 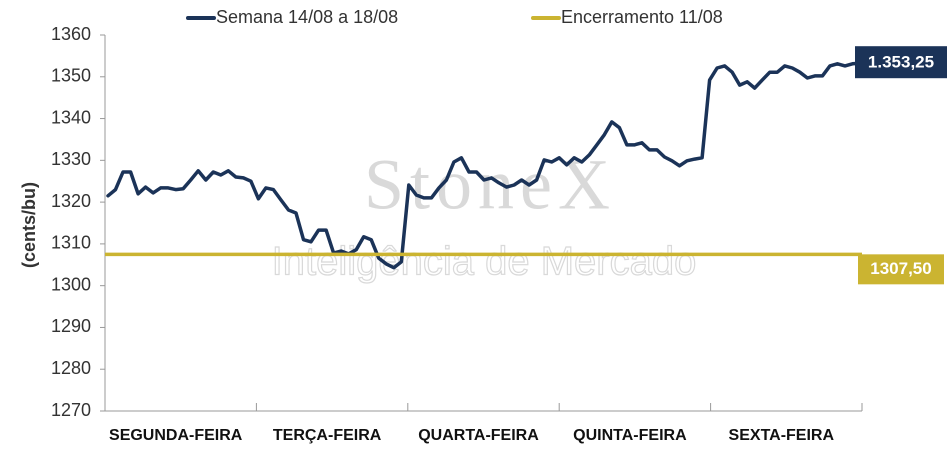 What do you see at coordinates (71, 410) in the screenshot?
I see `y-tick-label: 1270` at bounding box center [71, 410].